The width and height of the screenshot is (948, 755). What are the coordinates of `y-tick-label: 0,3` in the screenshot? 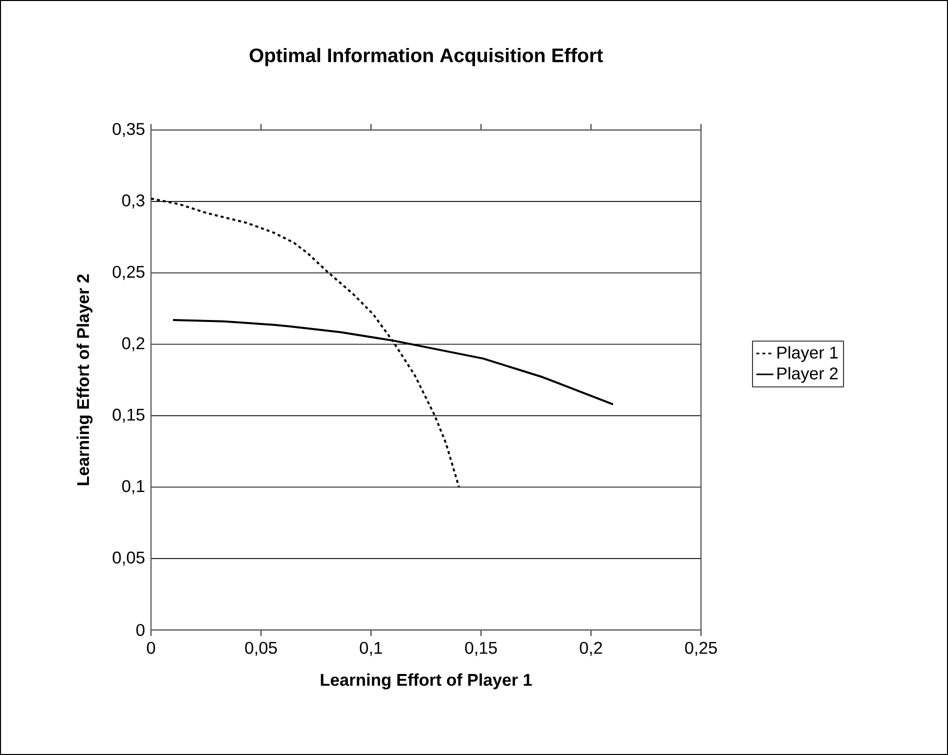 It's located at (133, 201).